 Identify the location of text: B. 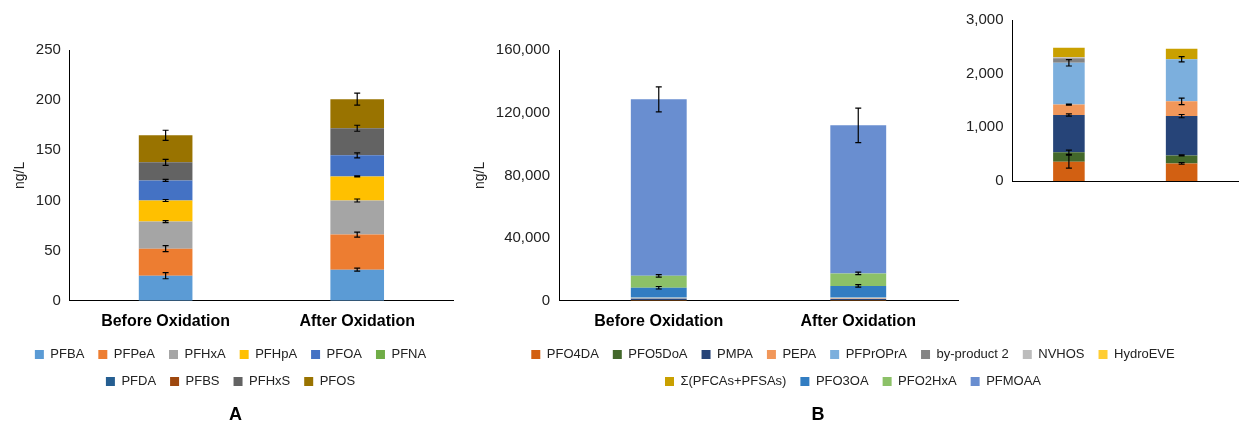
(818, 414).